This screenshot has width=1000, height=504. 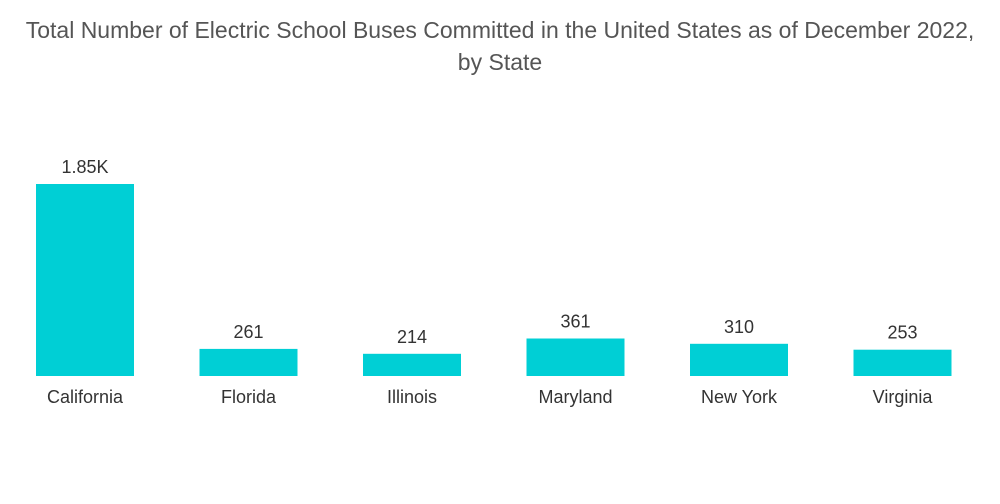 What do you see at coordinates (85, 280) in the screenshot?
I see `bar-california` at bounding box center [85, 280].